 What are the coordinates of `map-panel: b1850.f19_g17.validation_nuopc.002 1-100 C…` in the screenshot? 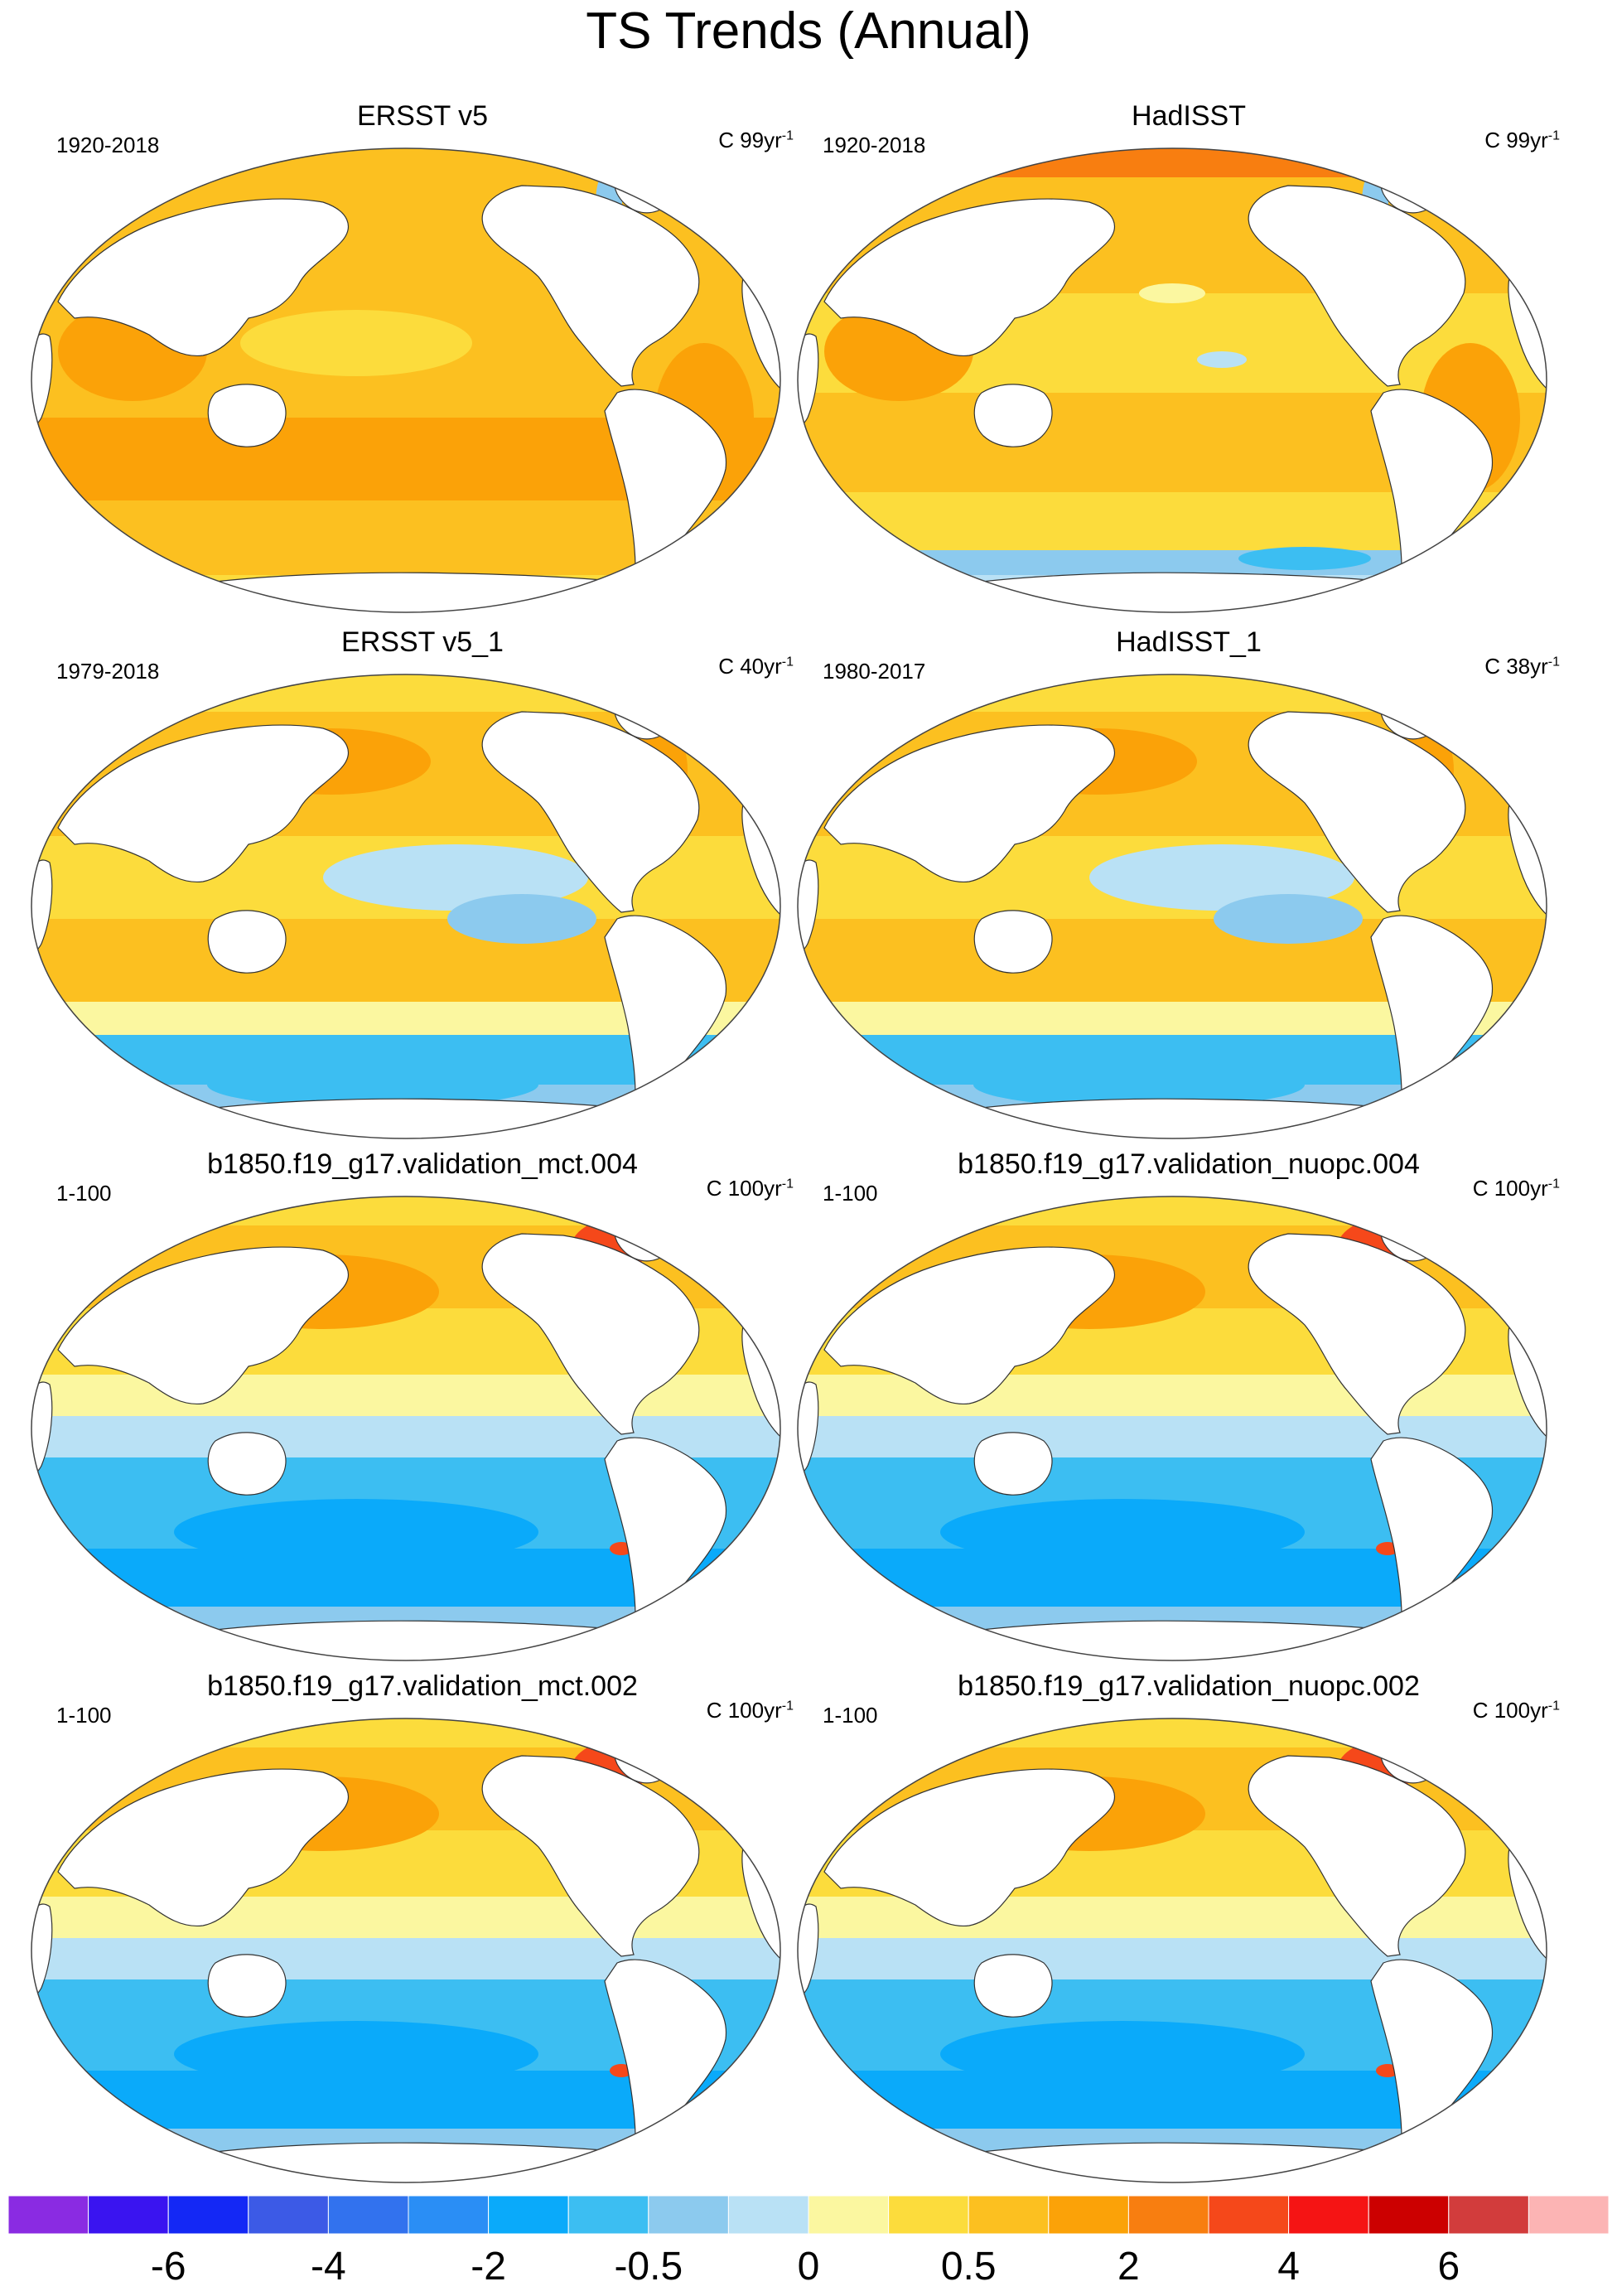 It's located at (1188, 1935).